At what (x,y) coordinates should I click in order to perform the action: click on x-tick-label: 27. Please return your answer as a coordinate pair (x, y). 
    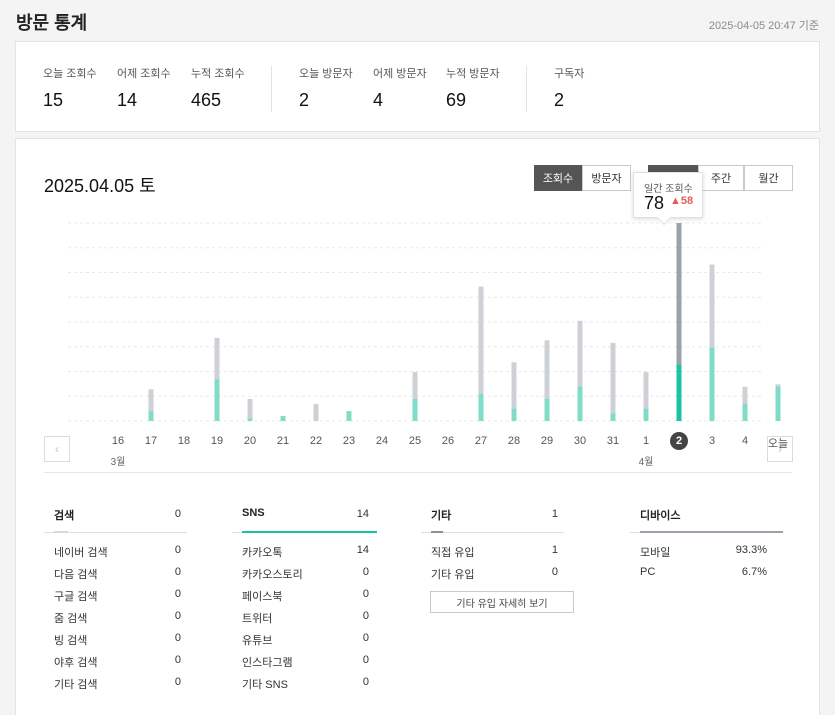
    Looking at the image, I should click on (481, 441).